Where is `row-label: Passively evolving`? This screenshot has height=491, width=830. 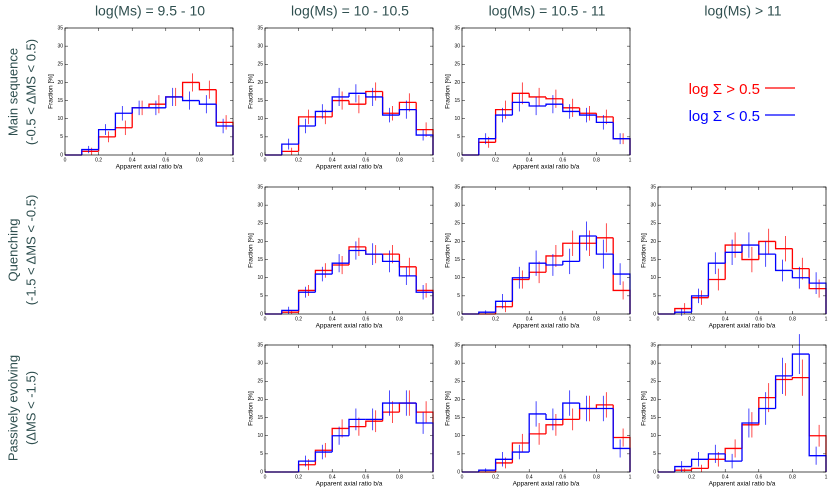 row-label: Passively evolving is located at coordinates (12, 408).